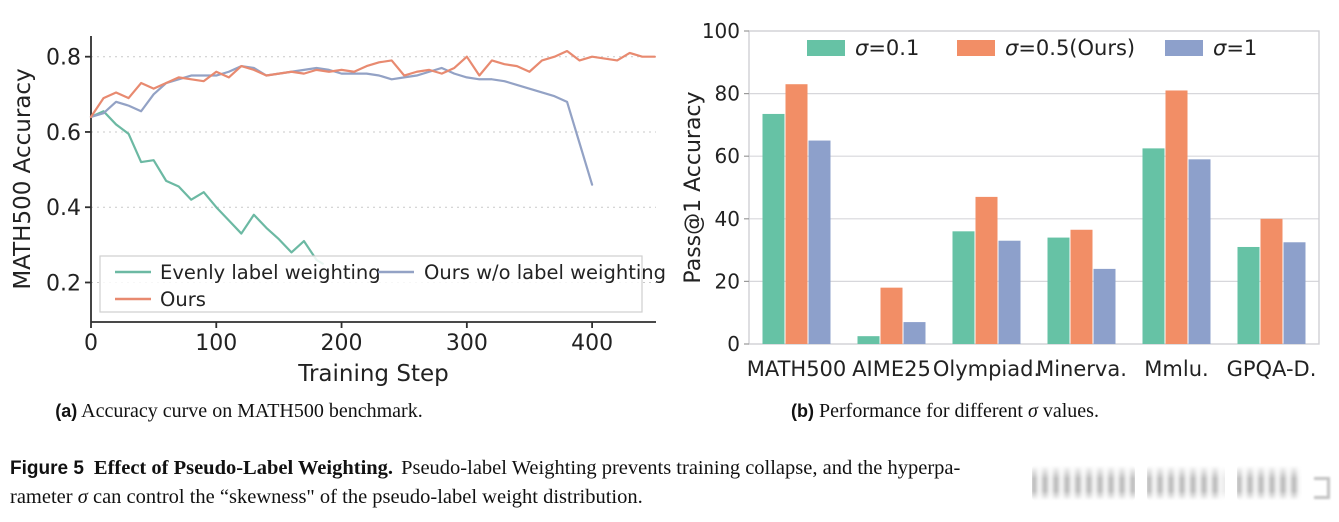 The height and width of the screenshot is (522, 1339). I want to click on x-tick-label: 400, so click(592, 343).